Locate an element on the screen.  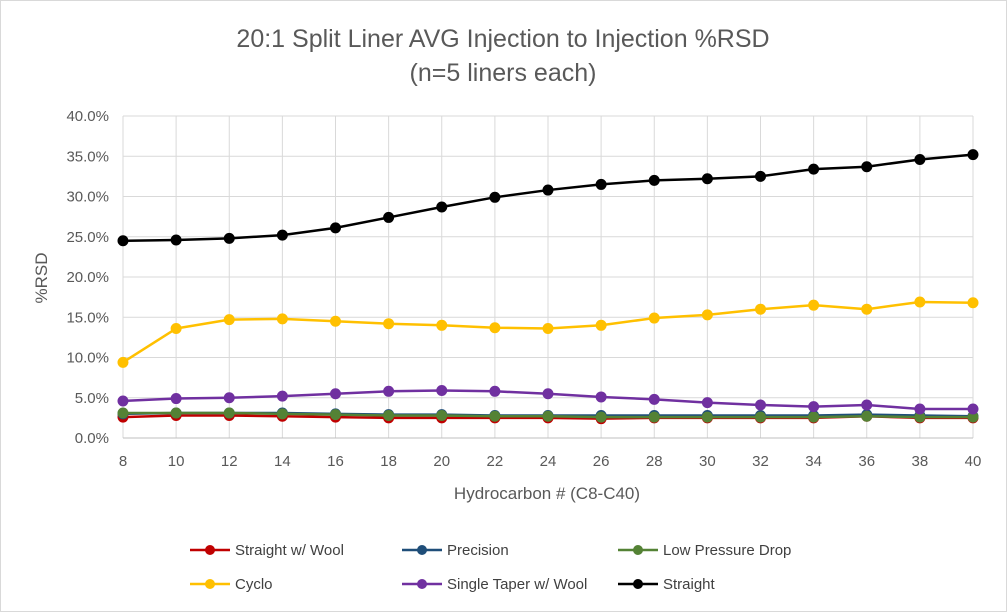
y-tick-label: 40.0% is located at coordinates (87, 116).